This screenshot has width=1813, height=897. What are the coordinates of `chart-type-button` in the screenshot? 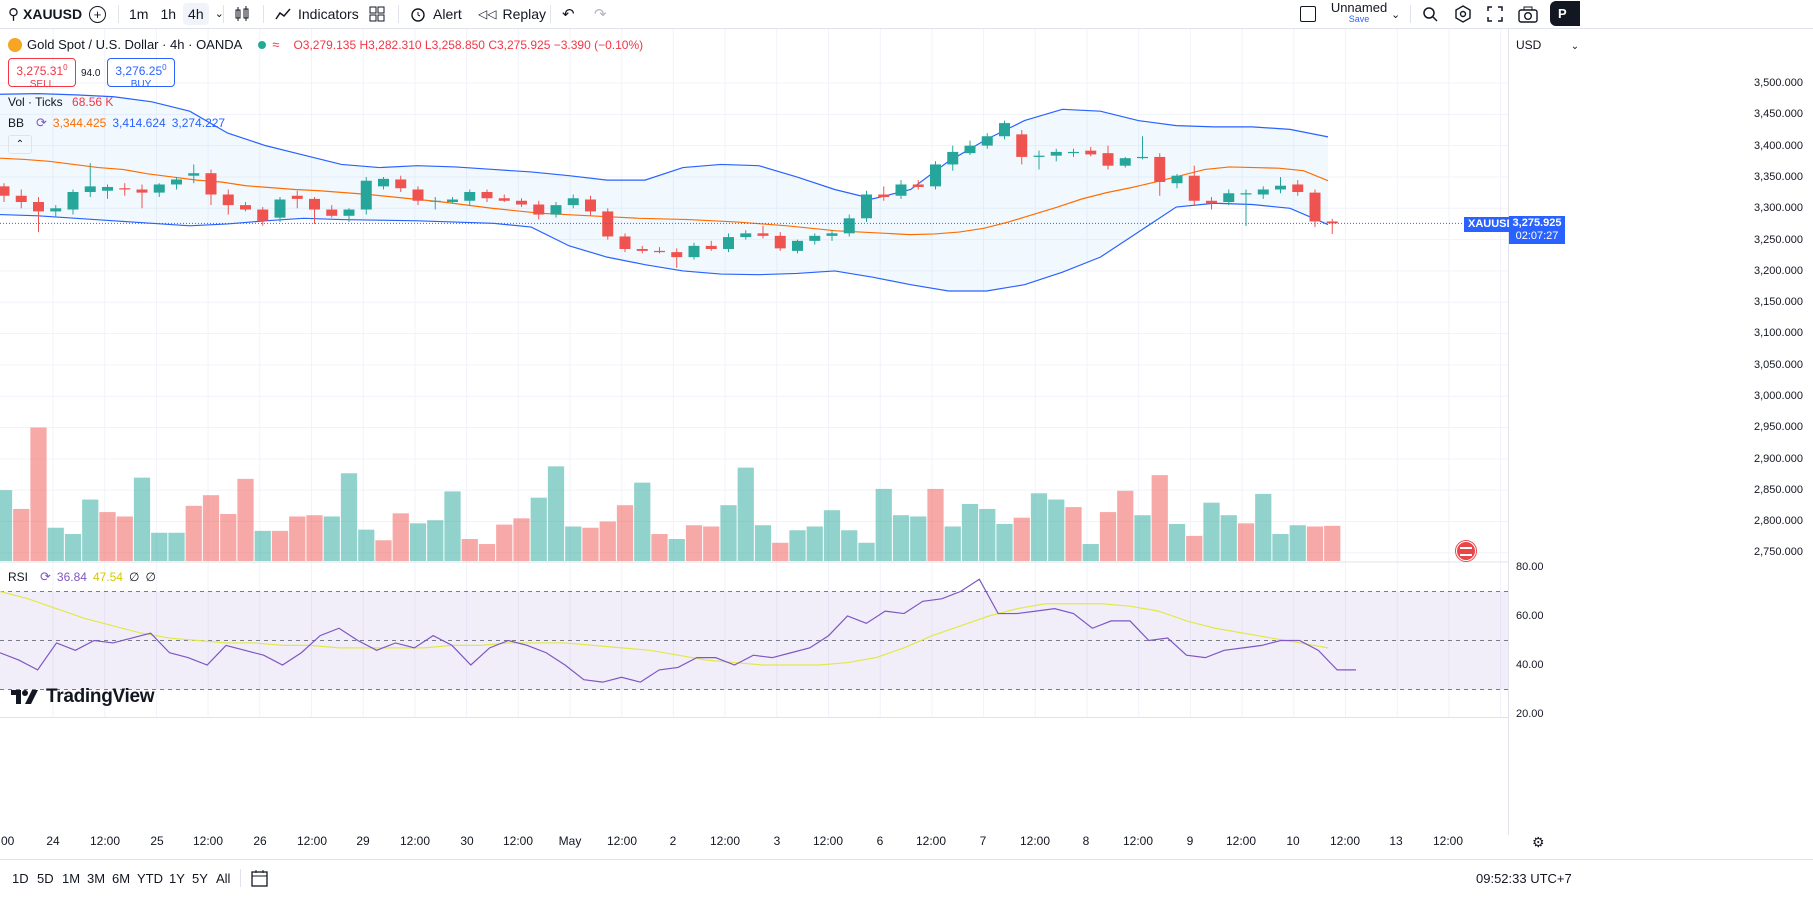 It's located at (242, 14).